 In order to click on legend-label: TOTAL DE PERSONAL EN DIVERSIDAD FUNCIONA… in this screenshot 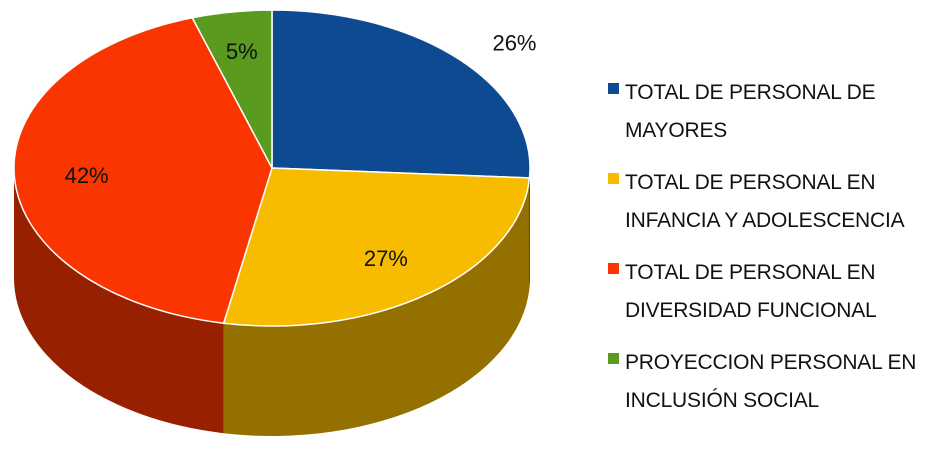, I will do `click(751, 291)`.